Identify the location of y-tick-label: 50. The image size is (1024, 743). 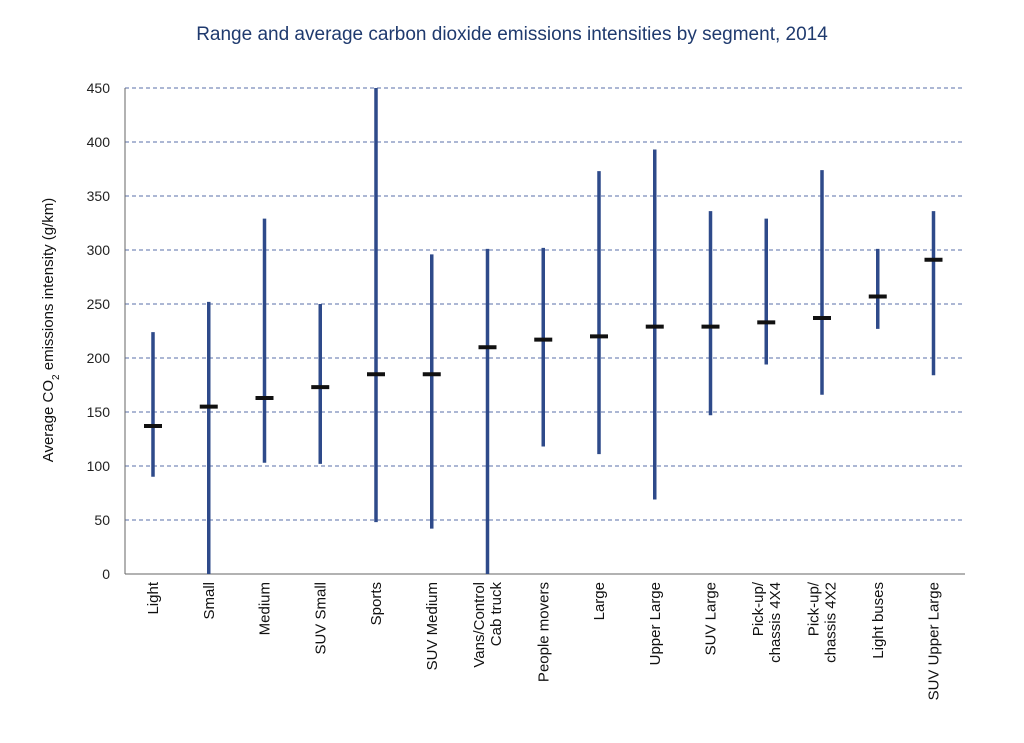
(102, 520).